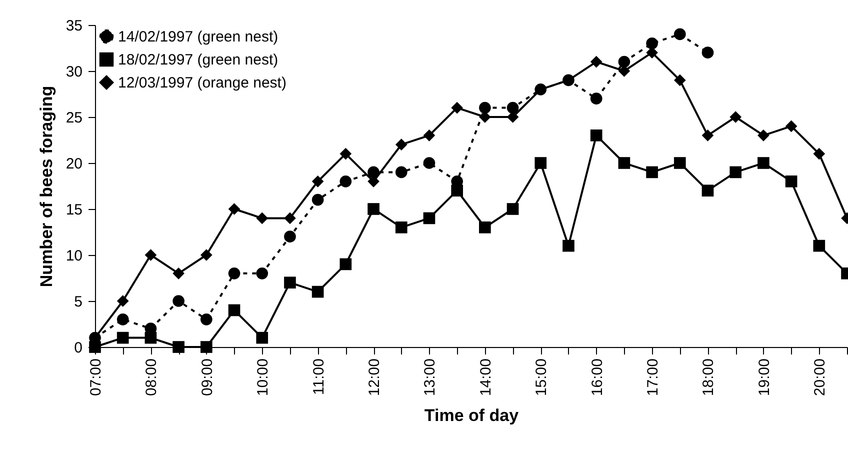 This screenshot has height=456, width=848. I want to click on y-tick-label: 5, so click(78, 302).